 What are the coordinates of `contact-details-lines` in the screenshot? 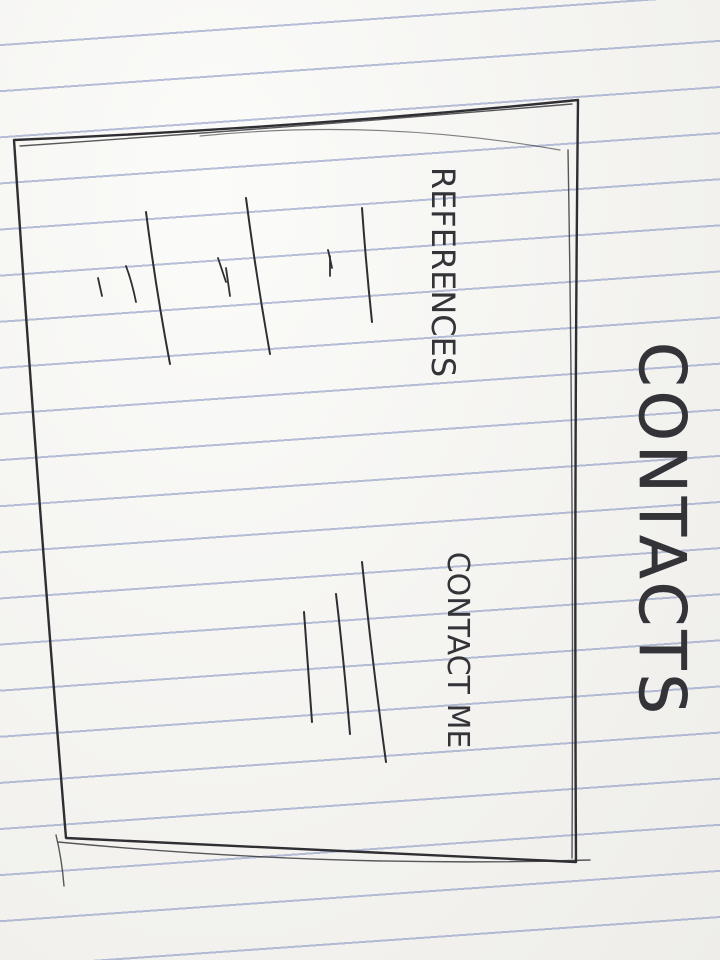 It's located at (345, 662).